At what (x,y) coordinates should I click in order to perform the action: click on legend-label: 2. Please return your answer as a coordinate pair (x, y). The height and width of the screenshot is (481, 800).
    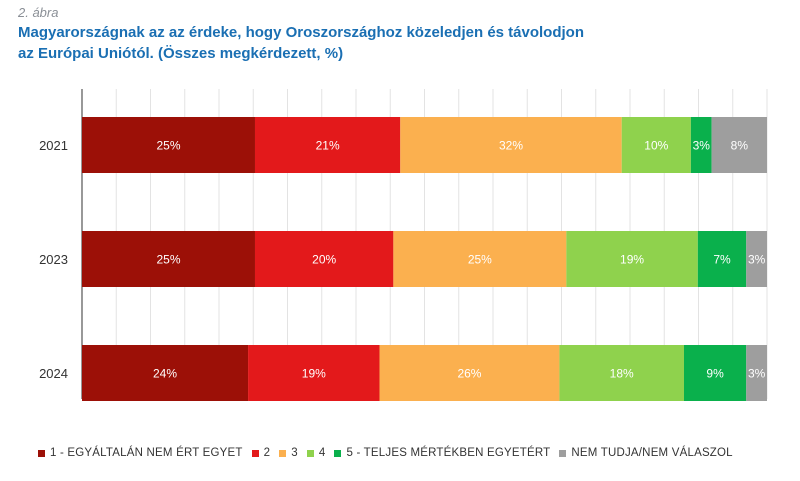
    Looking at the image, I should click on (267, 453).